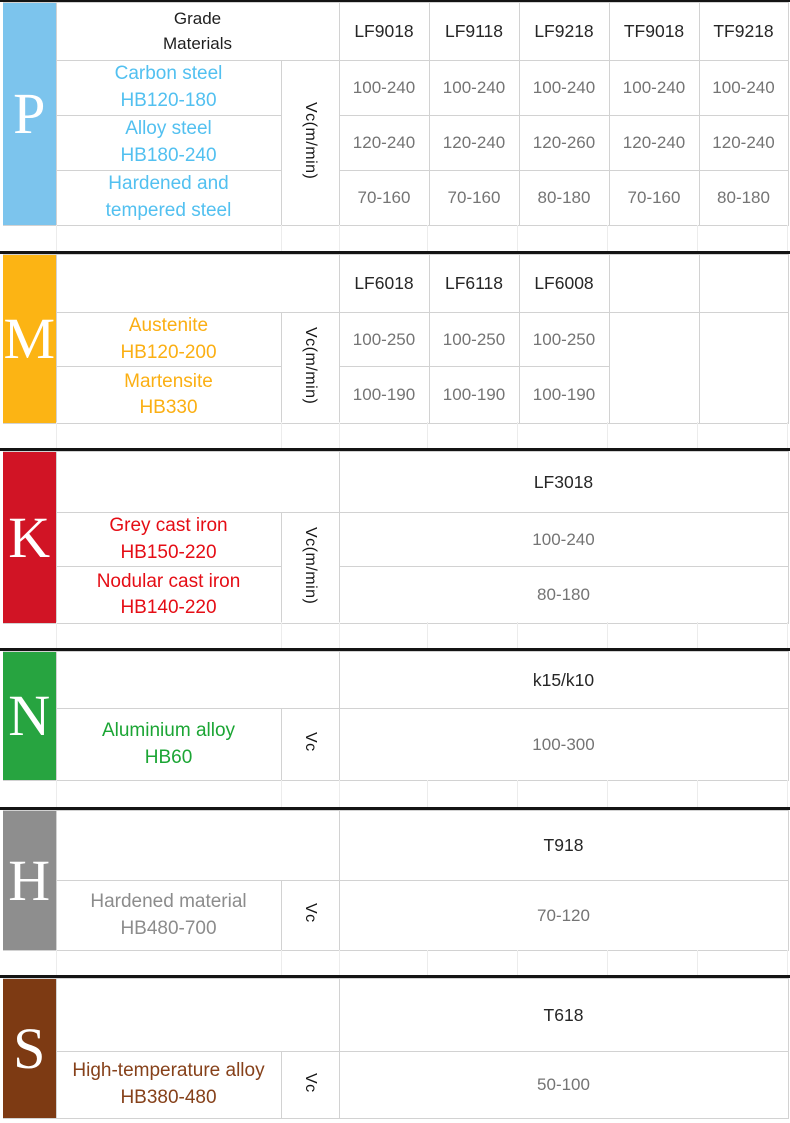 The width and height of the screenshot is (790, 1123). What do you see at coordinates (168, 1097) in the screenshot?
I see `material-hardness: HB380-480` at bounding box center [168, 1097].